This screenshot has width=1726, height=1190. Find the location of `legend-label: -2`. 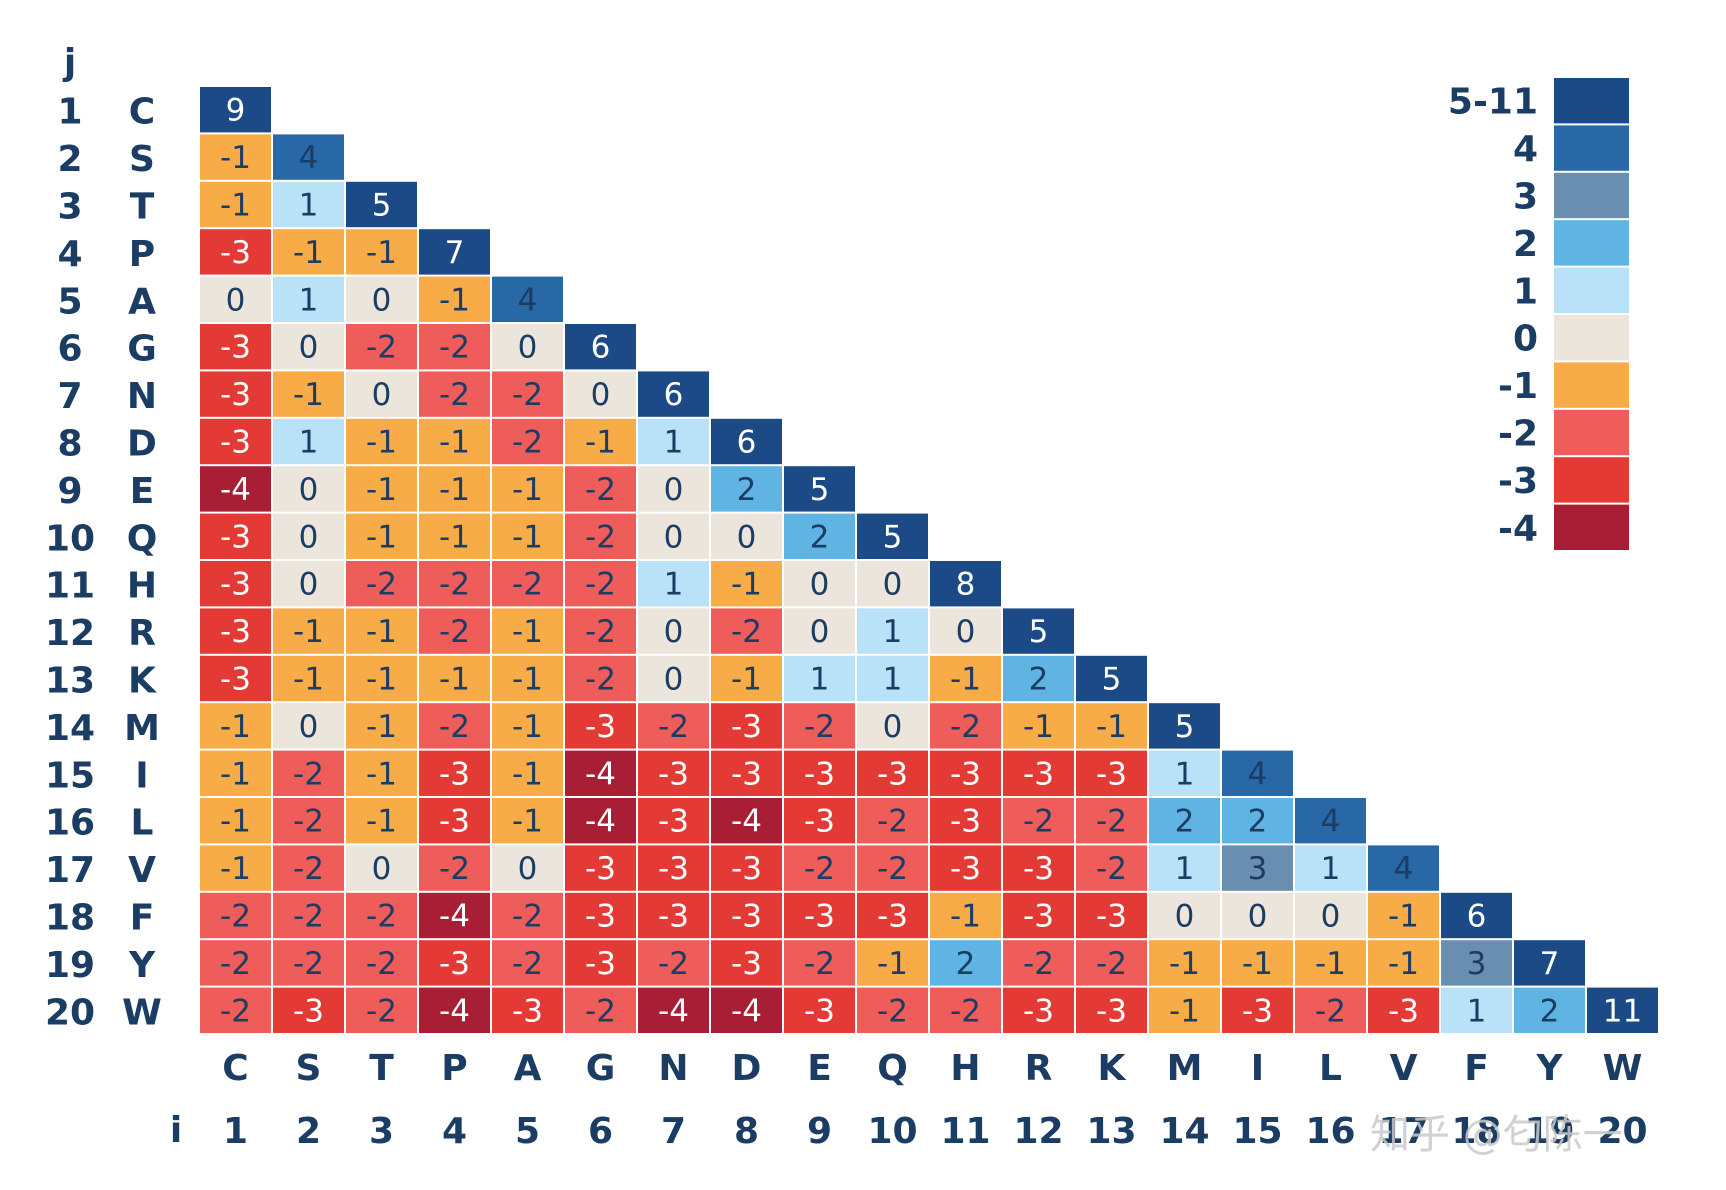

legend-label: -2 is located at coordinates (1518, 434).